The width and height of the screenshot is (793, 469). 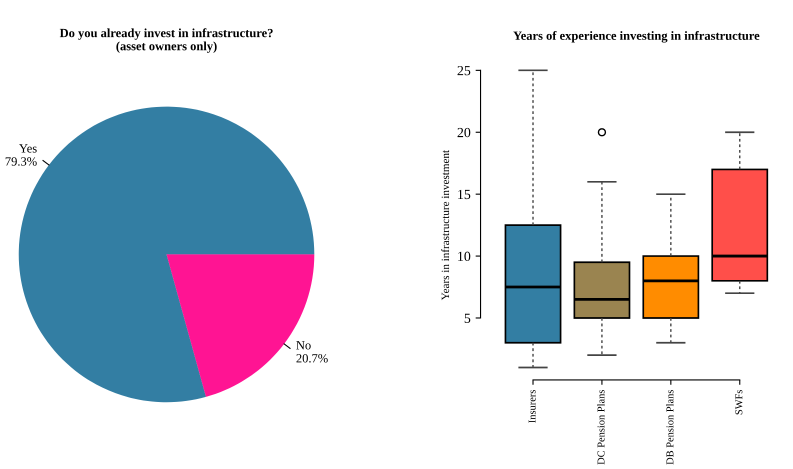 What do you see at coordinates (464, 133) in the screenshot?
I see `y-tick-label: 20` at bounding box center [464, 133].